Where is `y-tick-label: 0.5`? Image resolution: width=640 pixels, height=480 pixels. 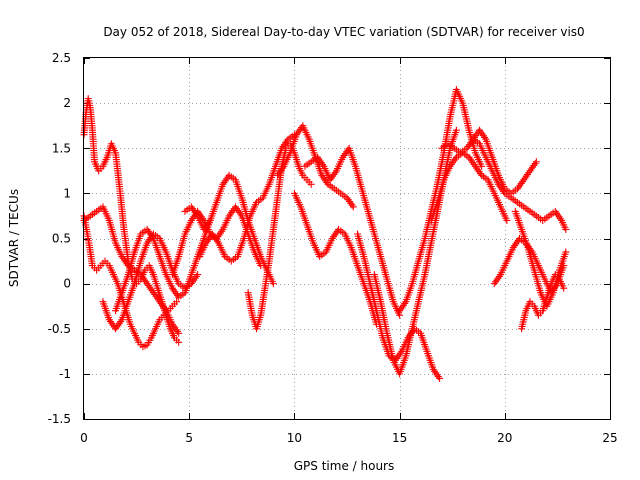
y-tick-label: 0.5 is located at coordinates (61, 239).